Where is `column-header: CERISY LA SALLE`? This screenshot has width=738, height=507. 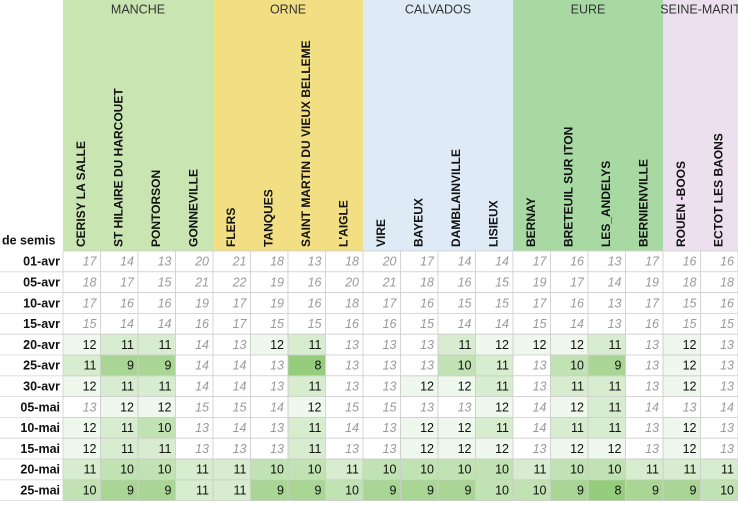
column-header: CERISY LA SALLE is located at coordinates (81, 194).